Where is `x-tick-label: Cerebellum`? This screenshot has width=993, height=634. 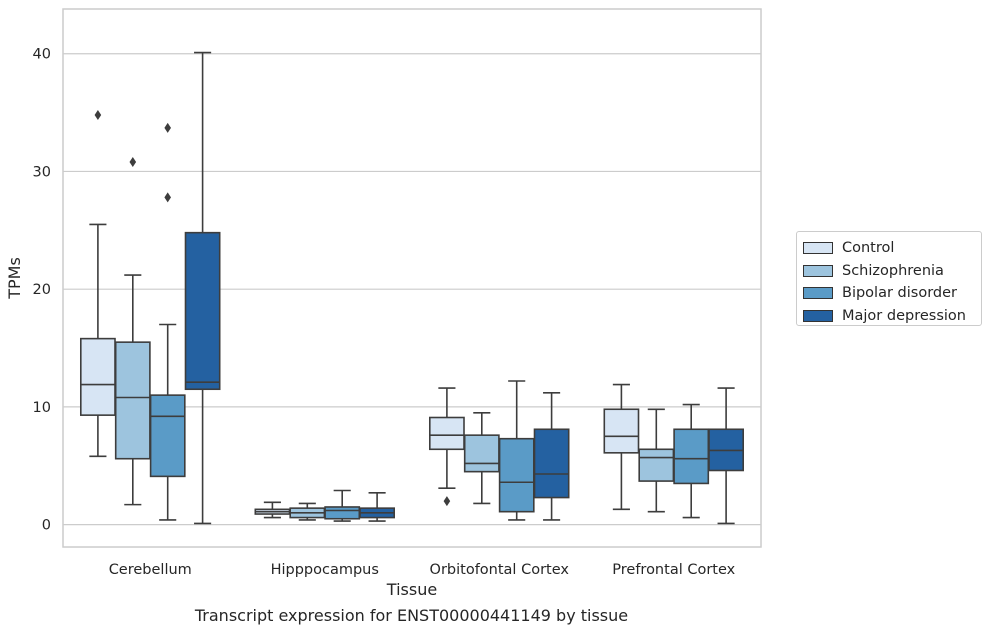
x-tick-label: Cerebellum is located at coordinates (150, 570).